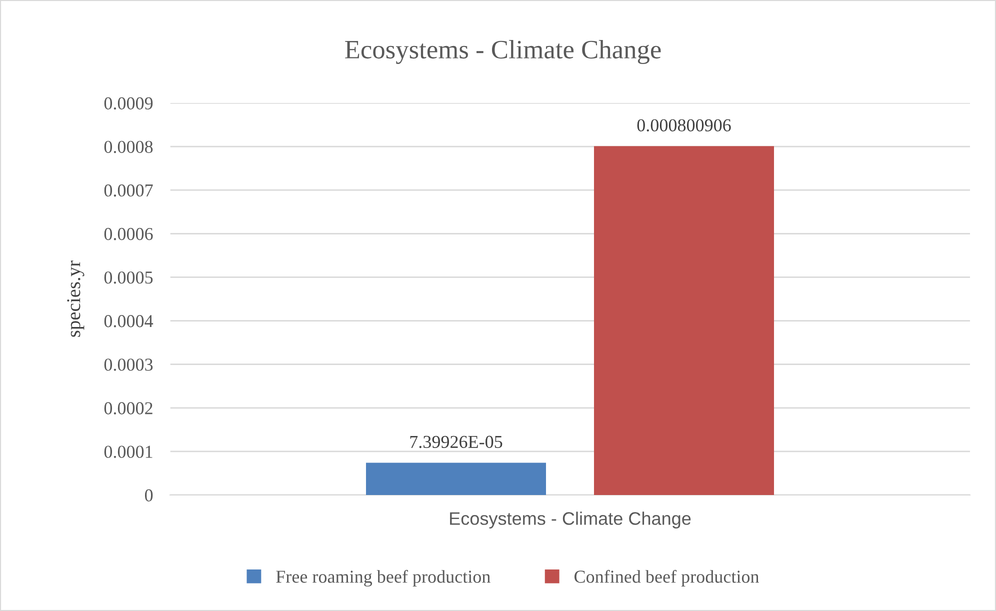 The height and width of the screenshot is (611, 996). I want to click on y-tick-label: 0.0006, so click(128, 234).